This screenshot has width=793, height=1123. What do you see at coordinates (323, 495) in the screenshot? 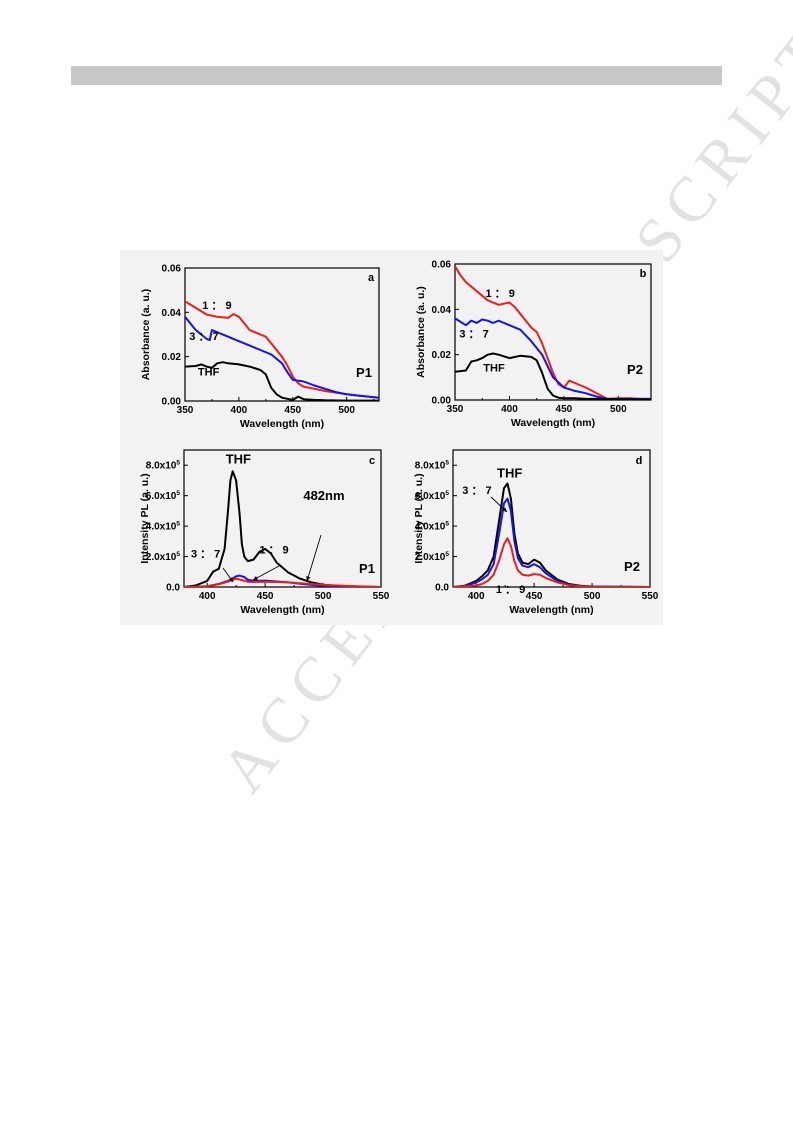
I see `annotation: 482nm` at bounding box center [323, 495].